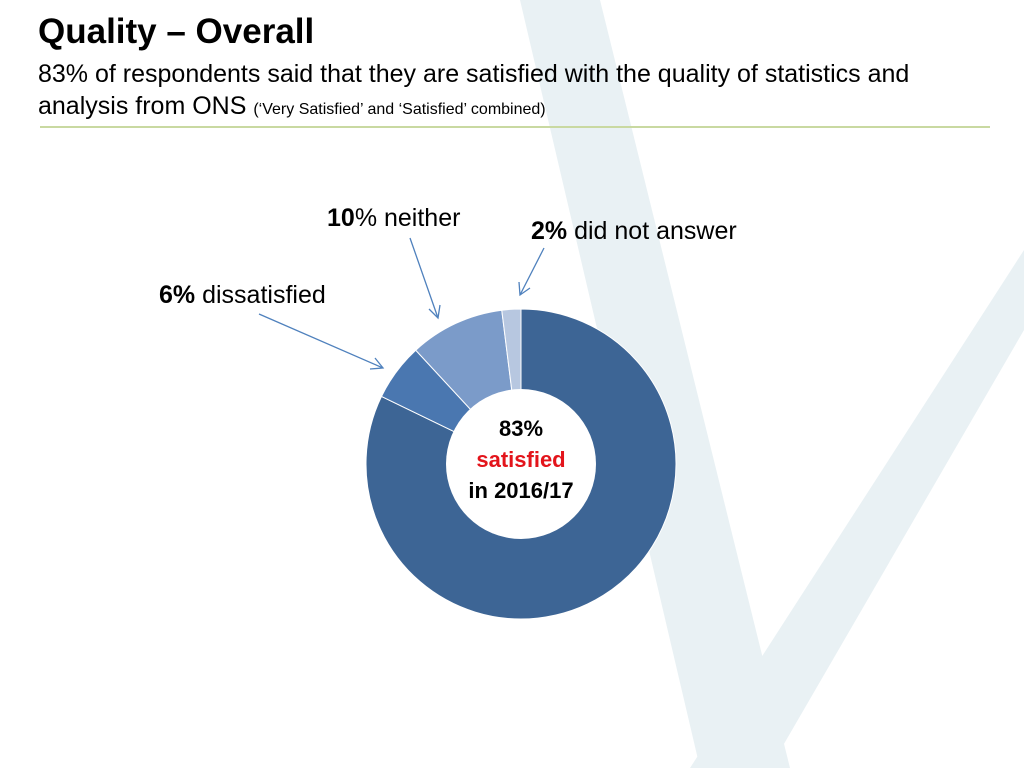  I want to click on label-neither-text: % neither, so click(407, 218).